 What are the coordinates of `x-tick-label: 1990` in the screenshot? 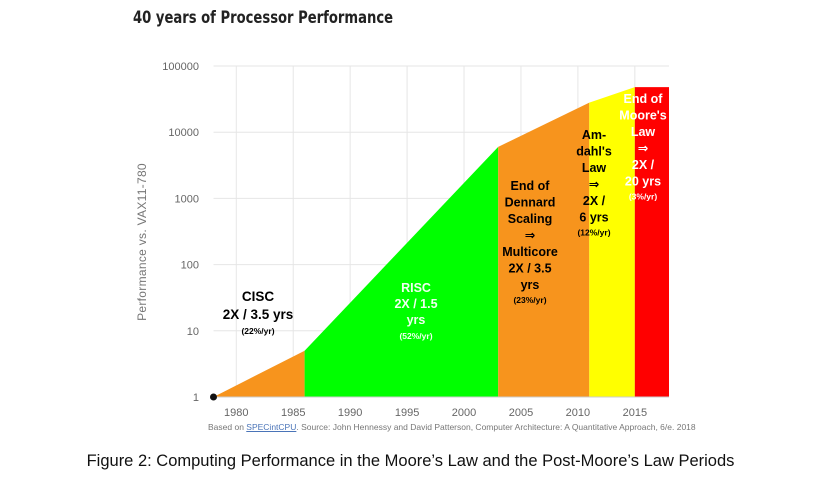 It's located at (350, 413).